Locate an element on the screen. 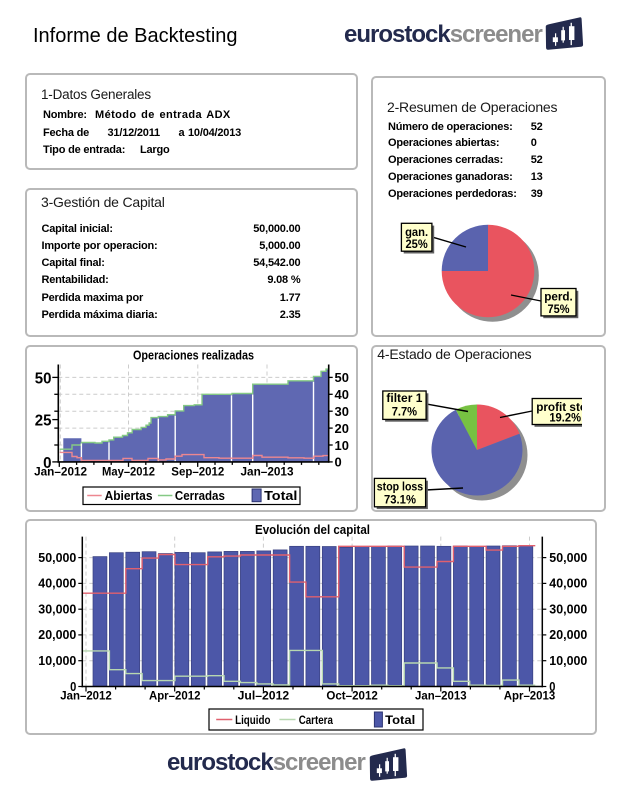  svg-text: 7.7% is located at coordinates (405, 412).